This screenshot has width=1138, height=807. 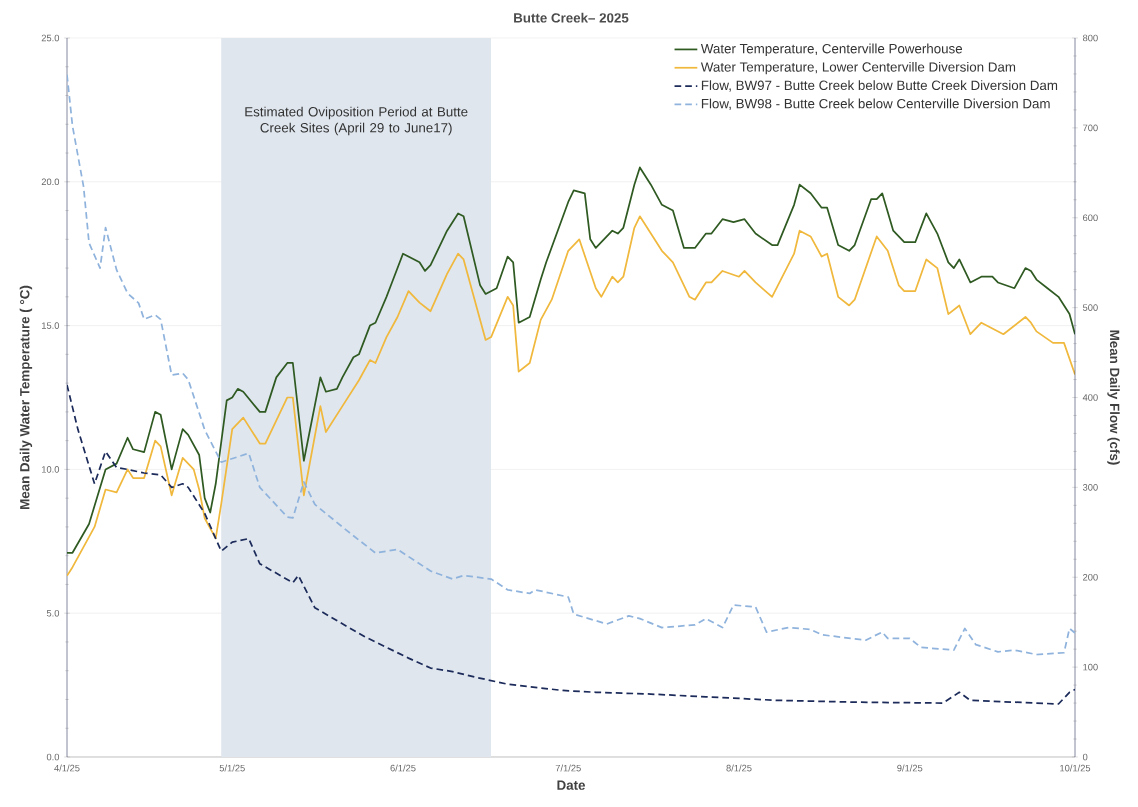 What do you see at coordinates (26, 397) in the screenshot?
I see `y-axis-title: Mean Daily Water Temperature ( °C)` at bounding box center [26, 397].